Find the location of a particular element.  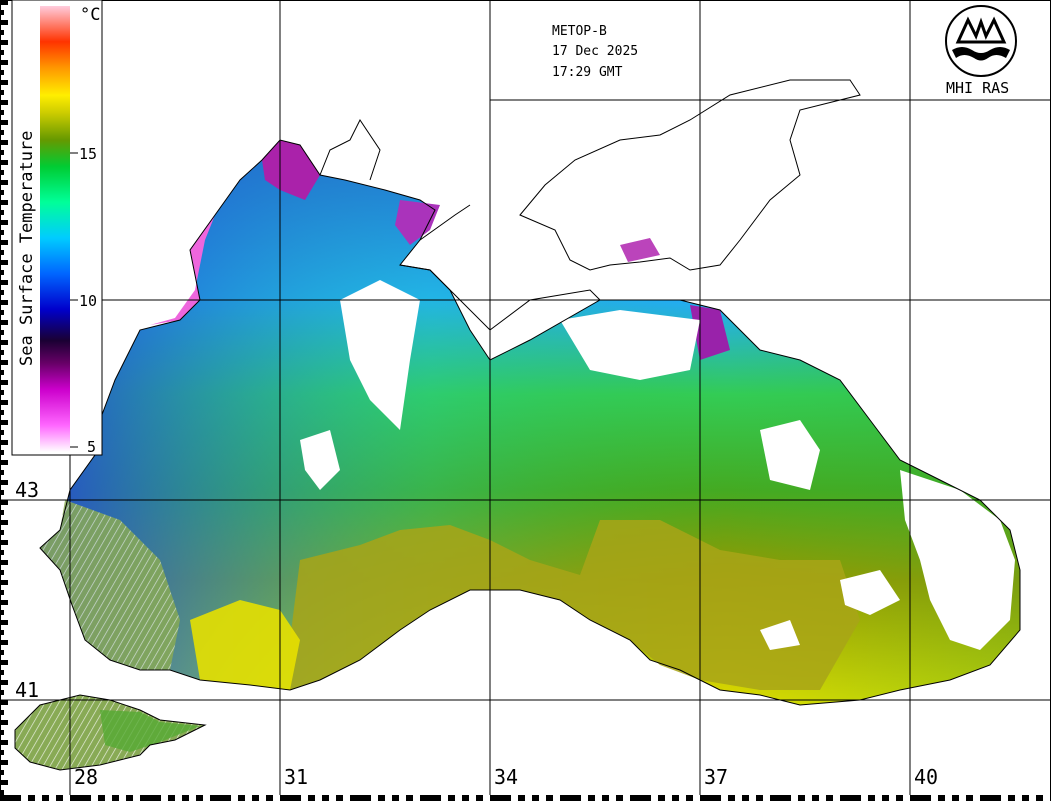

sea-of-azov-coastline is located at coordinates (690, 175).